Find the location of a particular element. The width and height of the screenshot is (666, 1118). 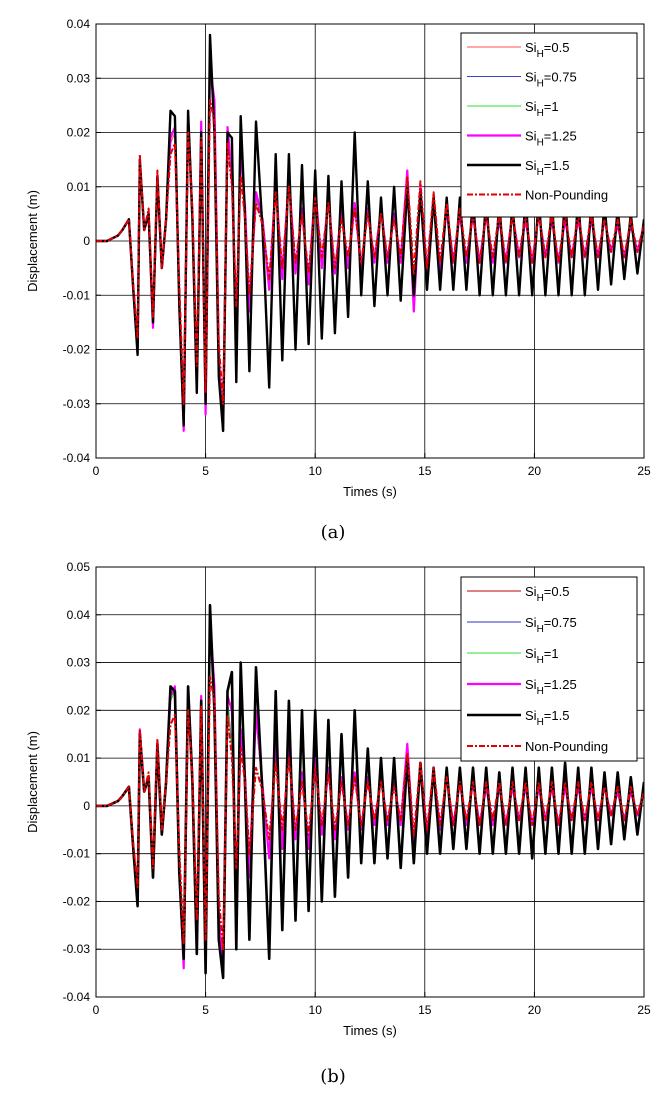

panel-caption: (a) is located at coordinates (333, 532).